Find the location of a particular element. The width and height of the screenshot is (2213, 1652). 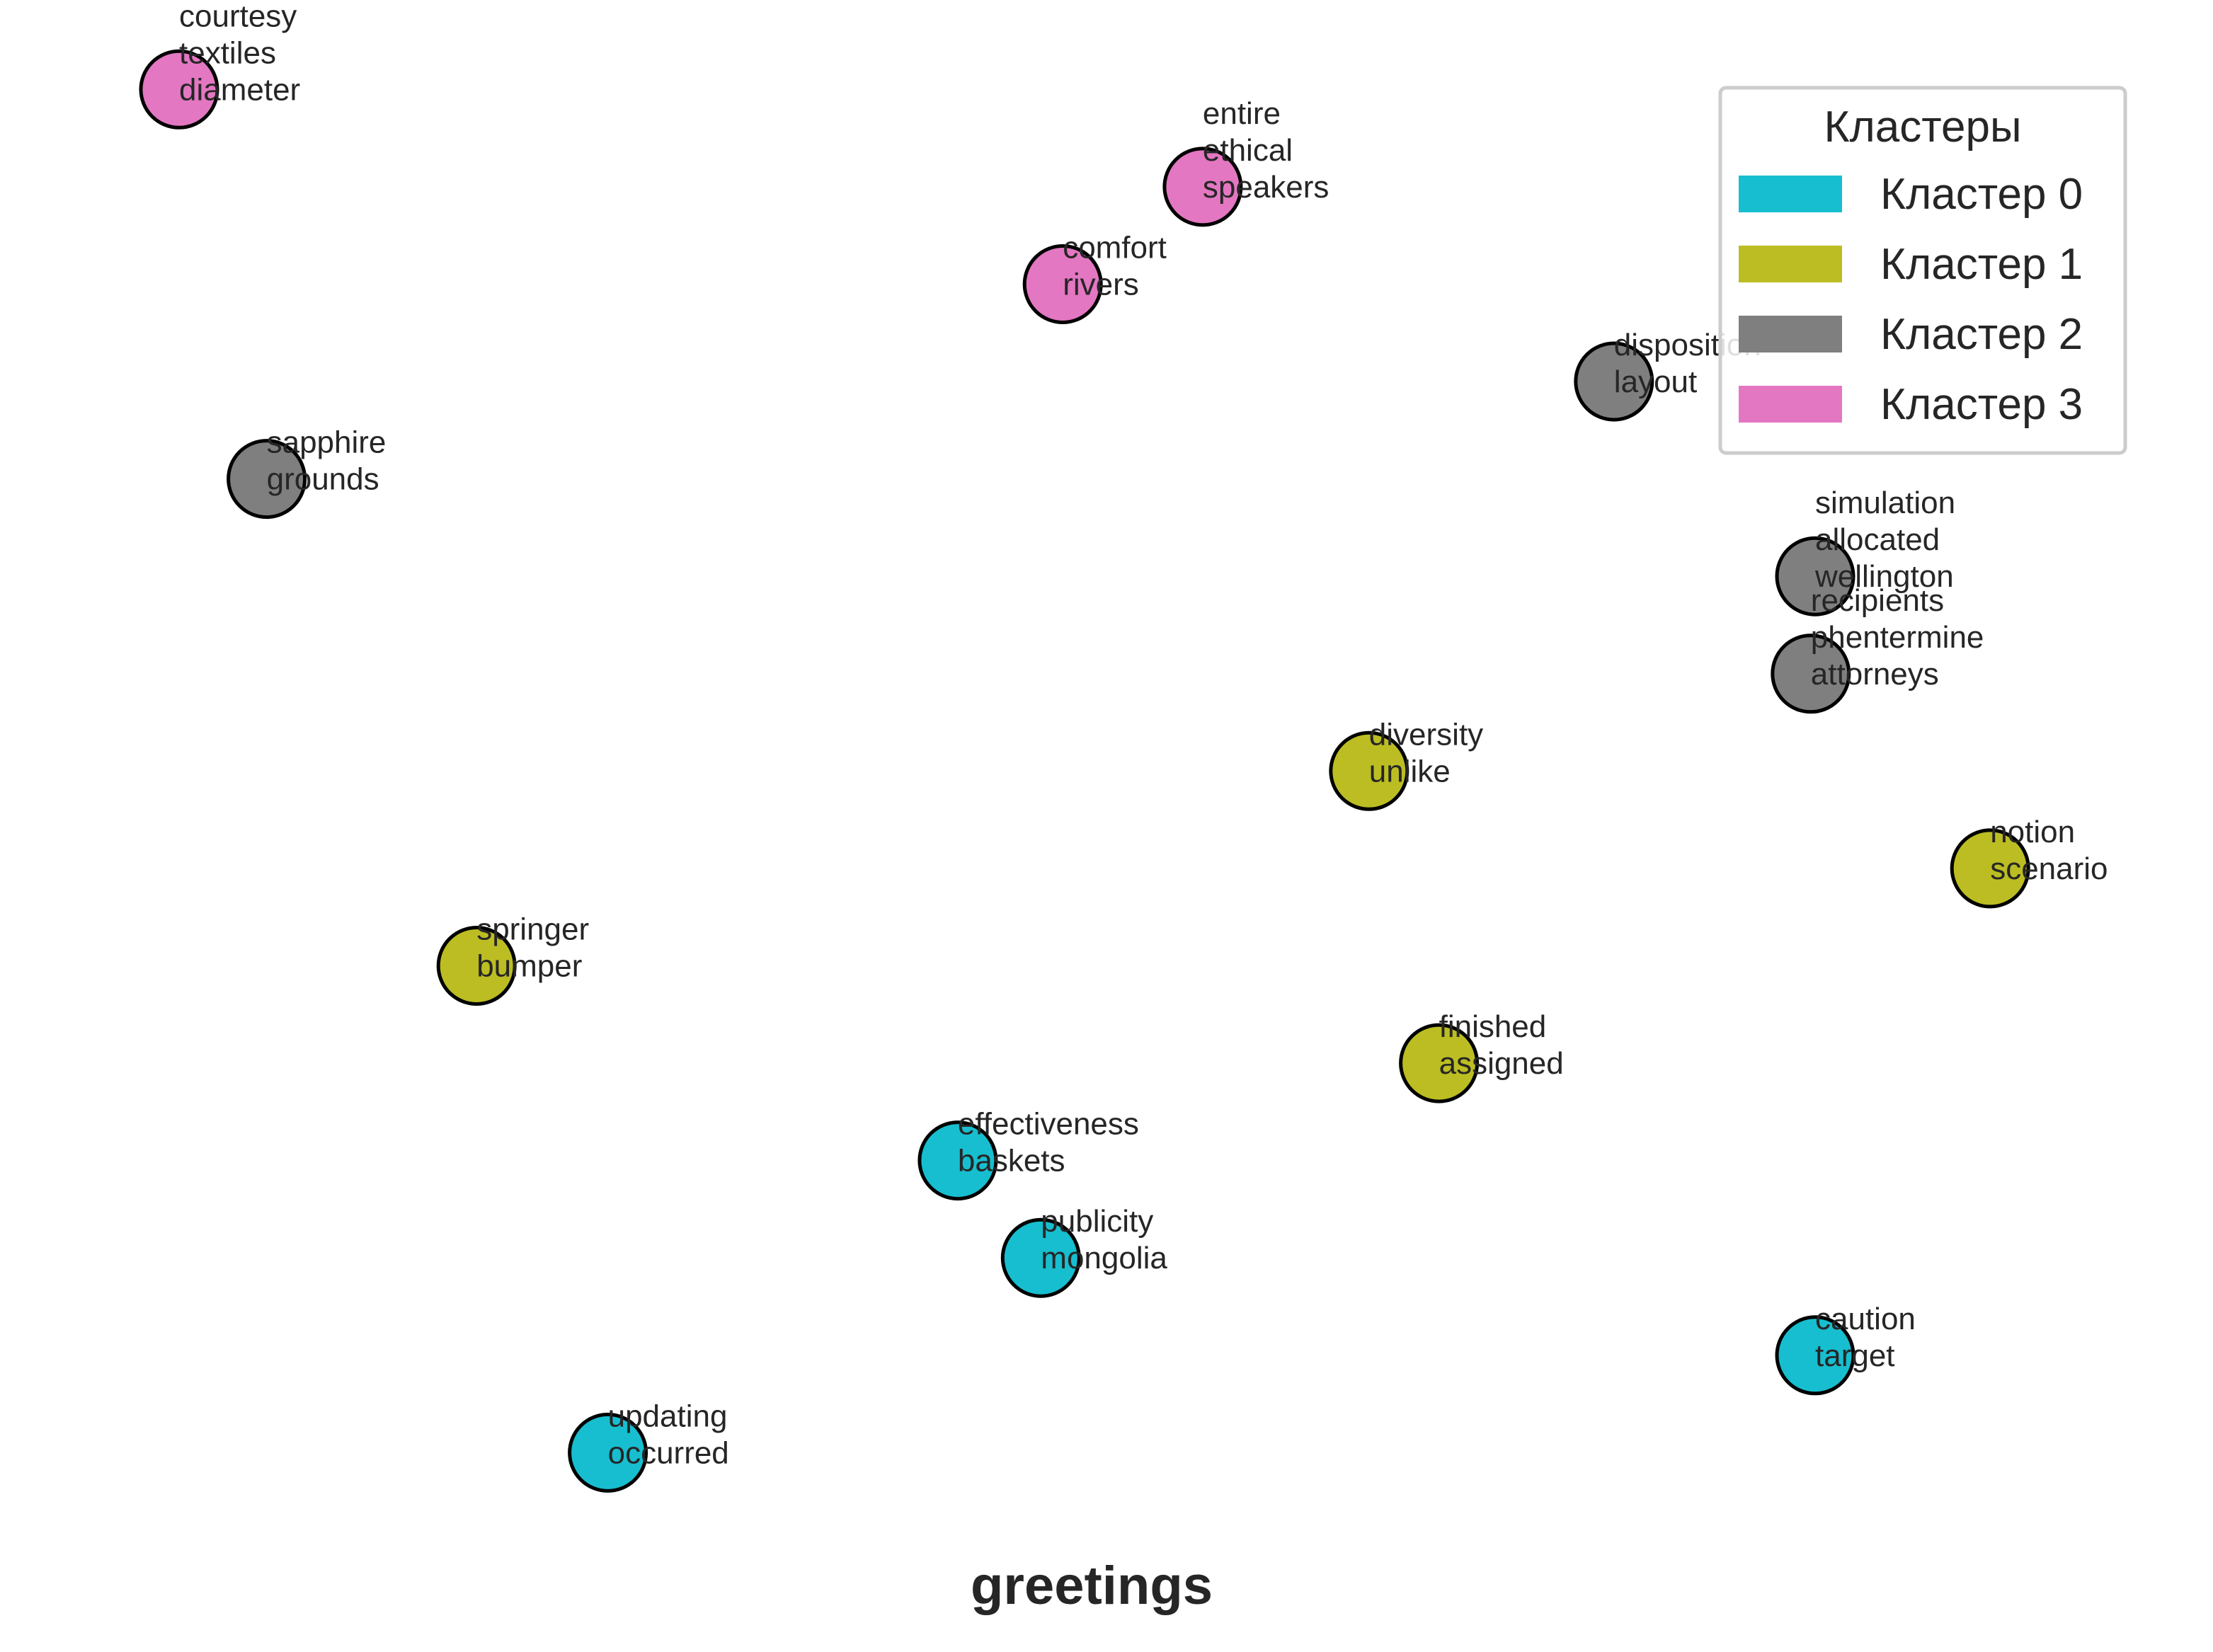

point-bumper is located at coordinates (476, 966).